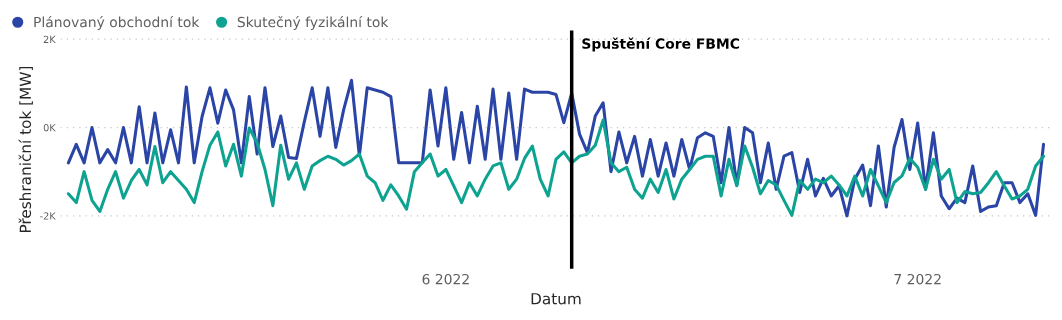 Image resolution: width=1062 pixels, height=320 pixels. What do you see at coordinates (445, 279) in the screenshot?
I see `x-tick-label: 6 2022` at bounding box center [445, 279].